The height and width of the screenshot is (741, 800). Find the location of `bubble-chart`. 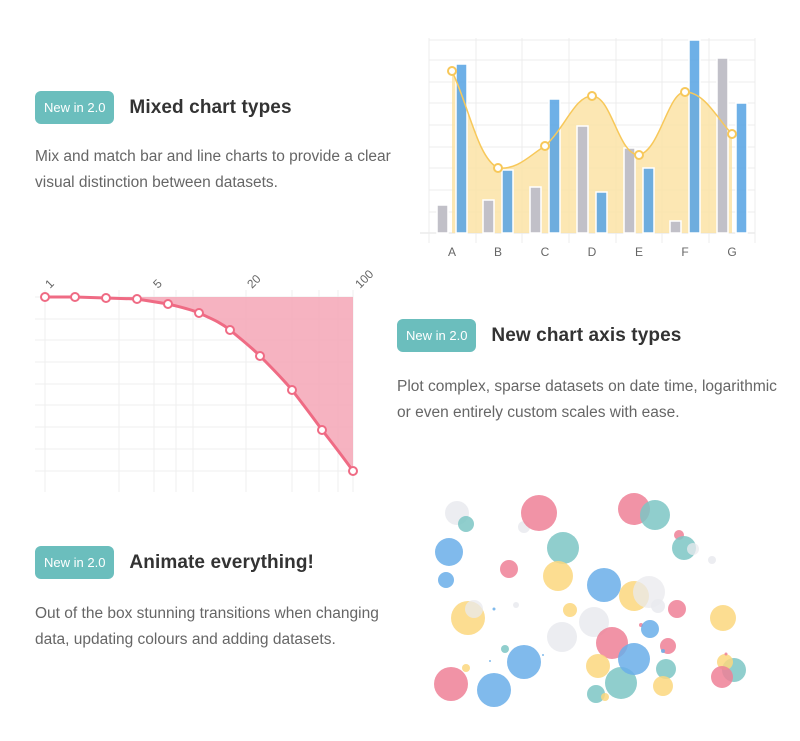

bubble-chart is located at coordinates (590, 600).